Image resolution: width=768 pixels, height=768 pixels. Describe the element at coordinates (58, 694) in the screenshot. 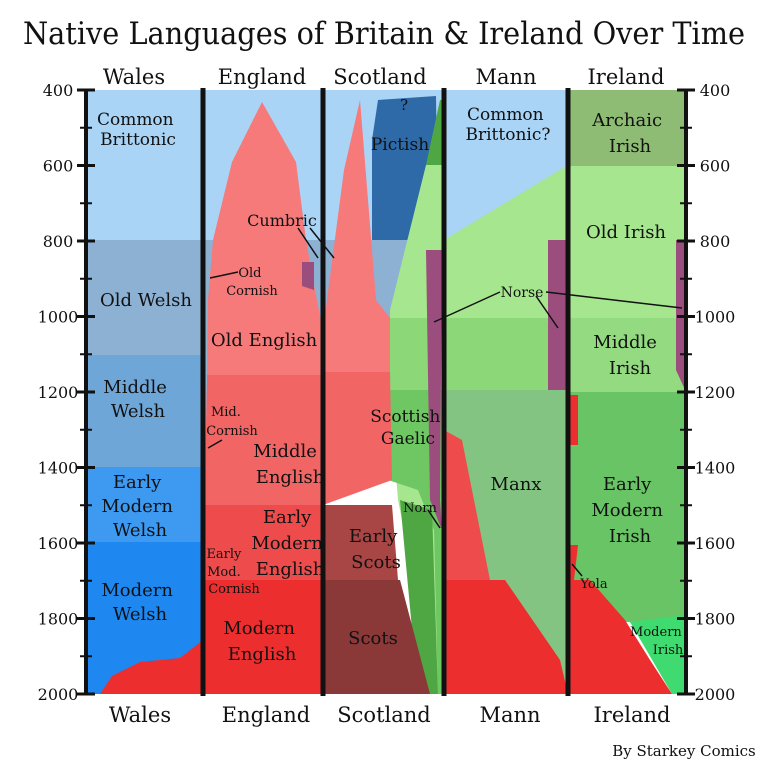

I see `left-axis-year-label: 2000` at that location.